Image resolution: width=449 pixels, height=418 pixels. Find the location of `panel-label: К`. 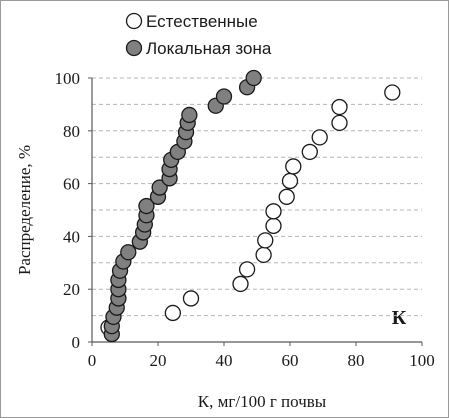

panel-label: К is located at coordinates (399, 318).